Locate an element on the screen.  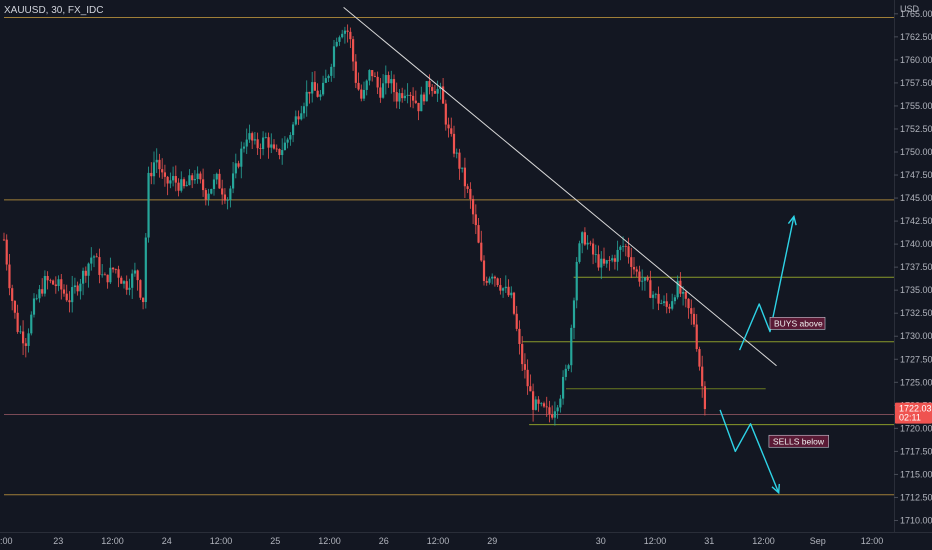
sells-label: SELLS below is located at coordinates (798, 441).